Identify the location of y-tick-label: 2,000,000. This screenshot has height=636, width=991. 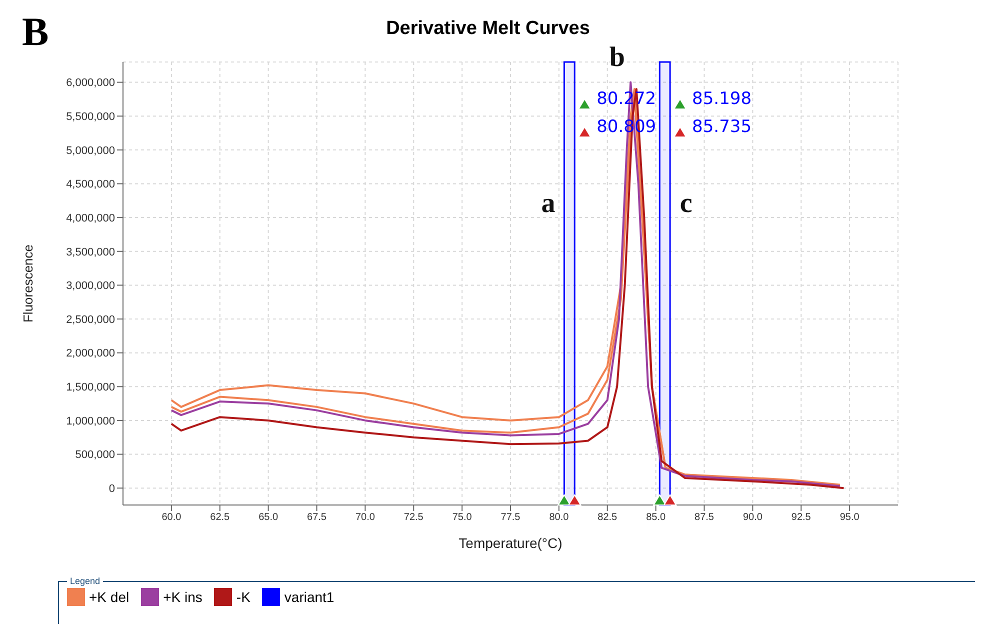
(90, 354).